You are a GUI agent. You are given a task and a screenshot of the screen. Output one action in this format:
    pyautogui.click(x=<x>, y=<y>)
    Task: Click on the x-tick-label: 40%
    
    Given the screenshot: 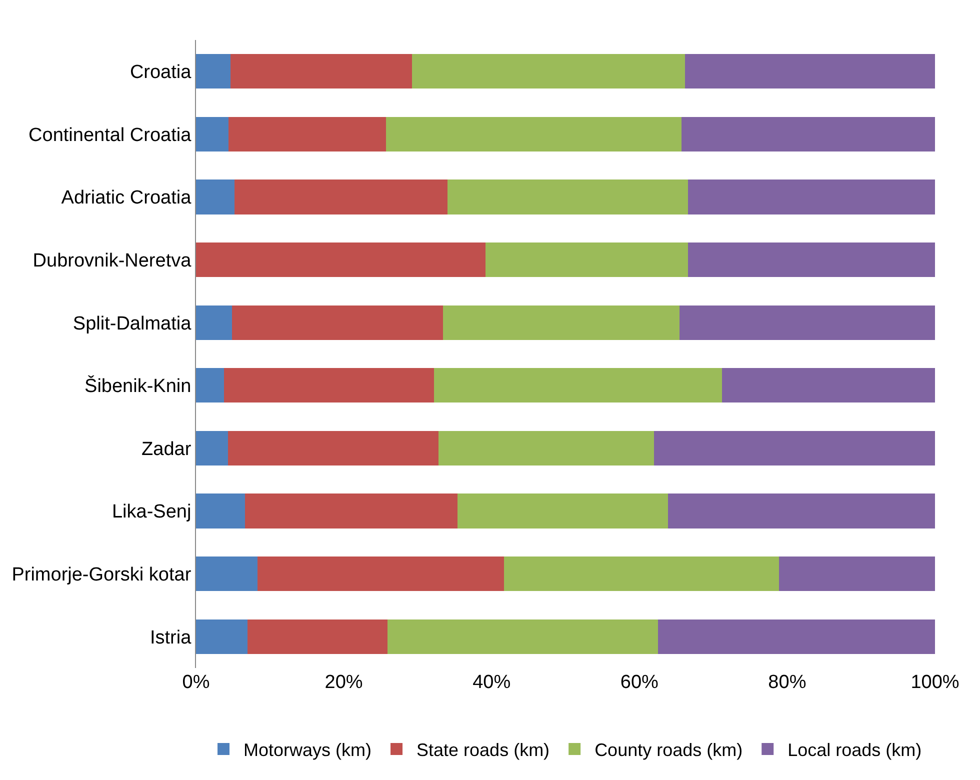 What is the action you would take?
    pyautogui.click(x=491, y=682)
    